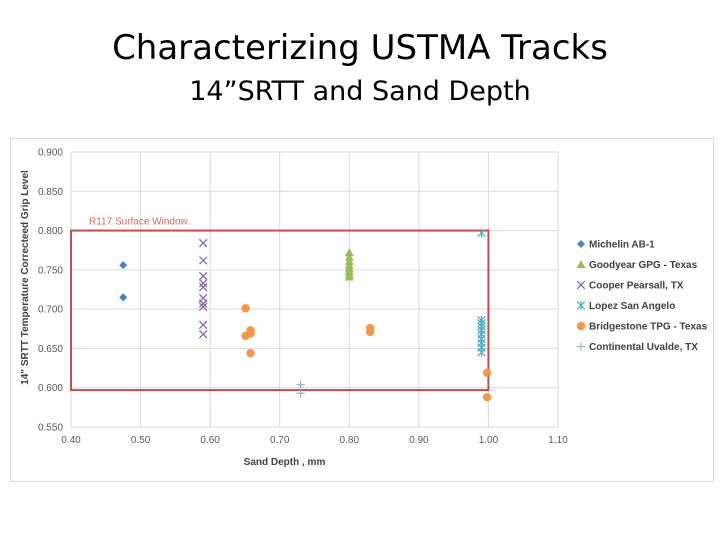  I want to click on x-tick-label: 0.70, so click(280, 440).